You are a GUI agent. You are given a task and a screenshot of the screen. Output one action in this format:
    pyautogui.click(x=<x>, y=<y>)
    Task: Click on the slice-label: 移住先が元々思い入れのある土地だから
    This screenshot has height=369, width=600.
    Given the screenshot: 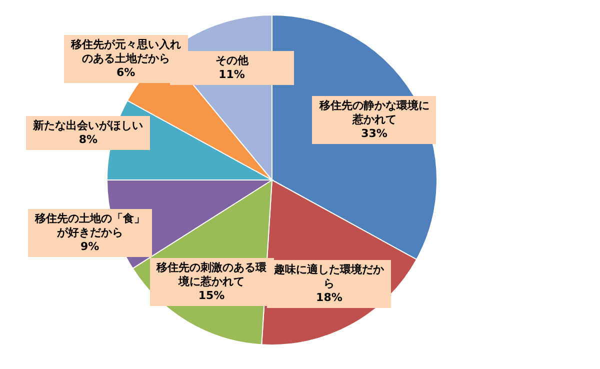 What is the action you would take?
    pyautogui.click(x=126, y=52)
    